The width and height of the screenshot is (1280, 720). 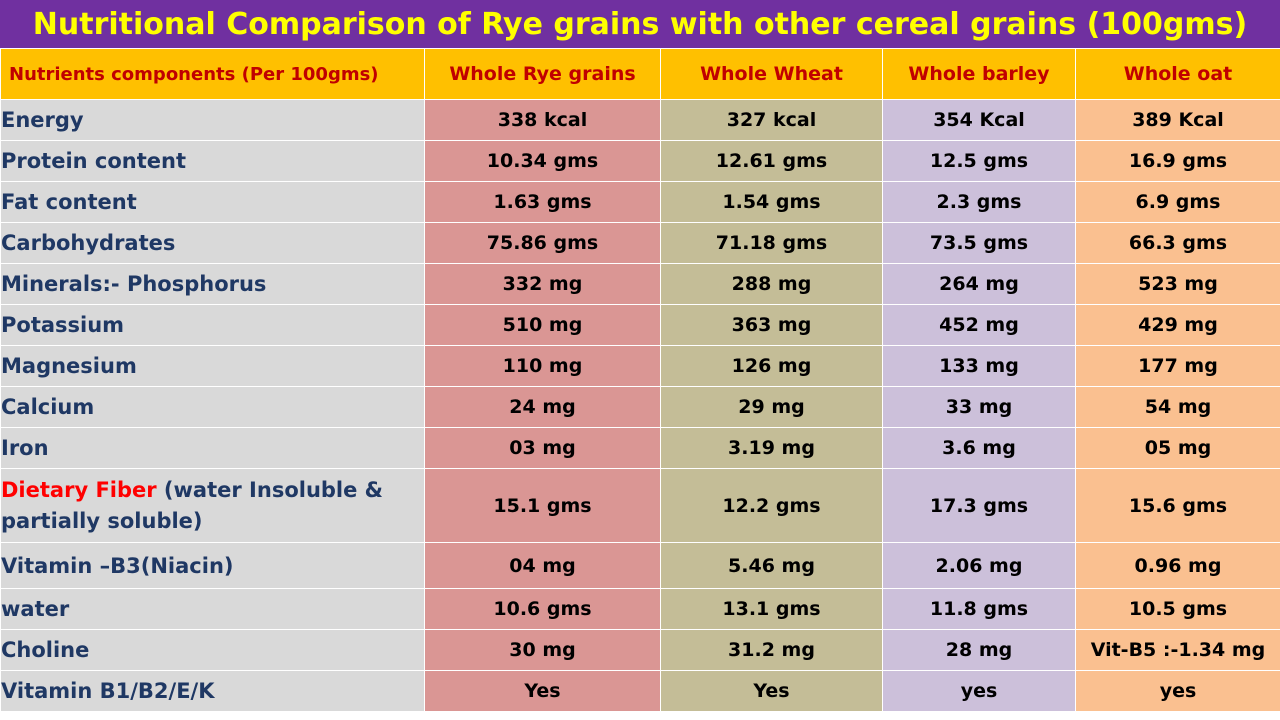 I want to click on table-row: Potassium 510 mg 363 mg 452 mg 429 mg, so click(x=640, y=325).